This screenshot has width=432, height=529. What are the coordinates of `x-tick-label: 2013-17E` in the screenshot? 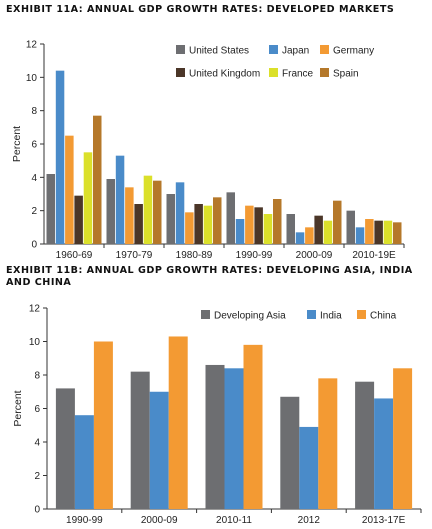 It's located at (384, 520).